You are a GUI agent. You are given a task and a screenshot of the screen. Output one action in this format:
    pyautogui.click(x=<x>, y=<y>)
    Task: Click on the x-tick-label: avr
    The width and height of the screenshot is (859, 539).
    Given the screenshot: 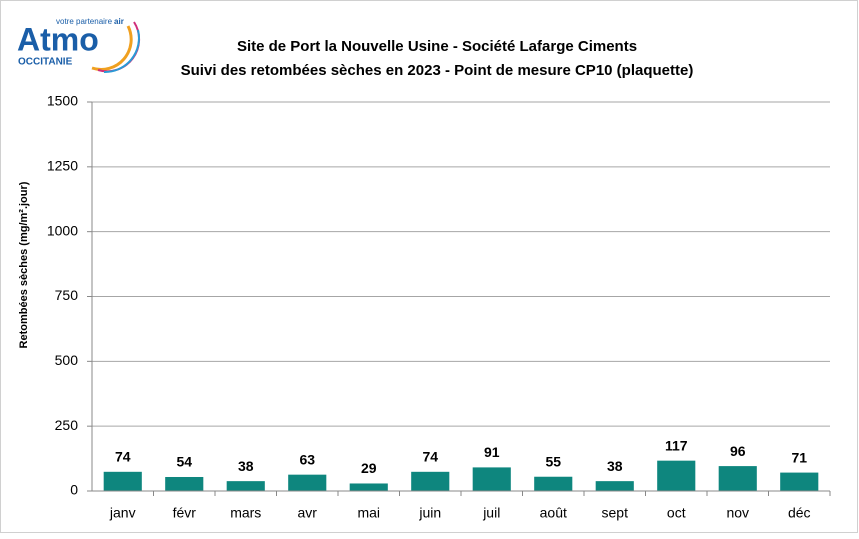 What is the action you would take?
    pyautogui.click(x=308, y=513)
    